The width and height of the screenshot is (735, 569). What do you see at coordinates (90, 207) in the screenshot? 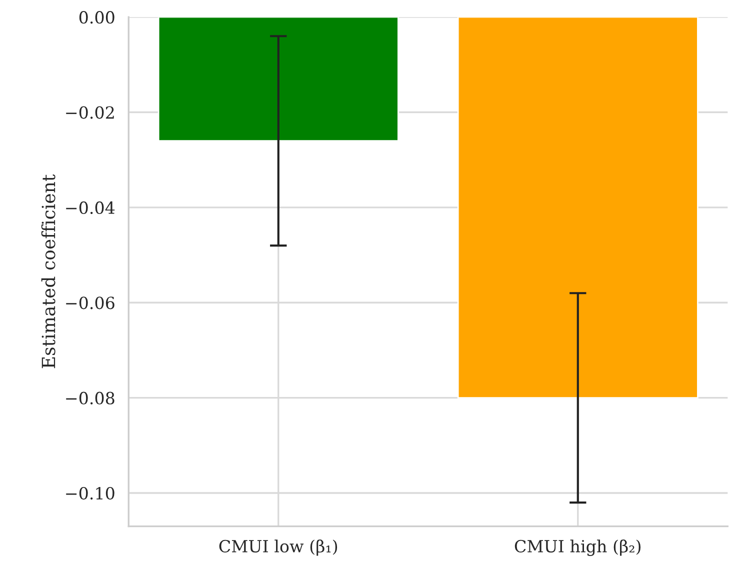
I see `y-tick-label: −0.04` at bounding box center [90, 207].